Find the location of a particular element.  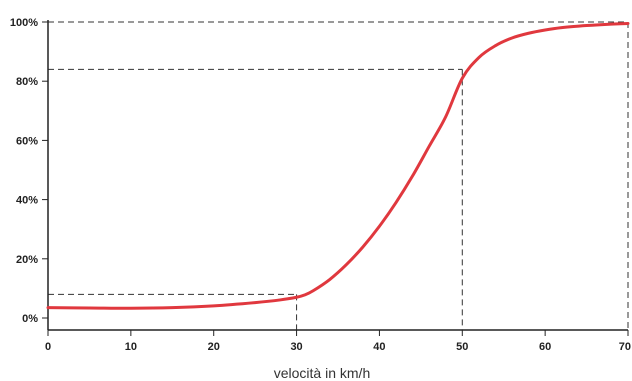

y-tick-label: 80% is located at coordinates (27, 82).